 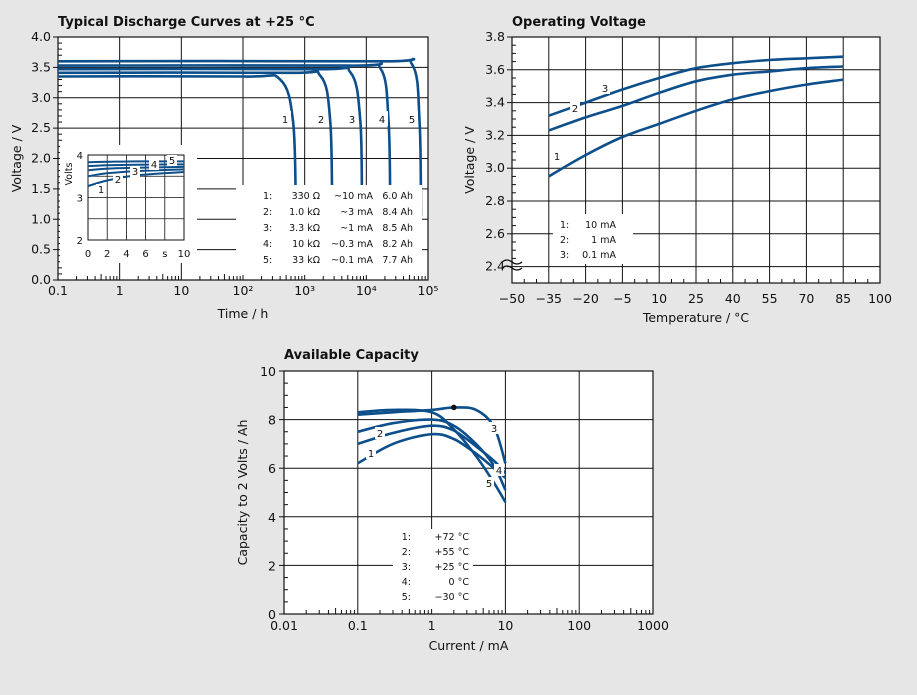 I want to click on legend-cell: −30 °C, so click(x=452, y=597).